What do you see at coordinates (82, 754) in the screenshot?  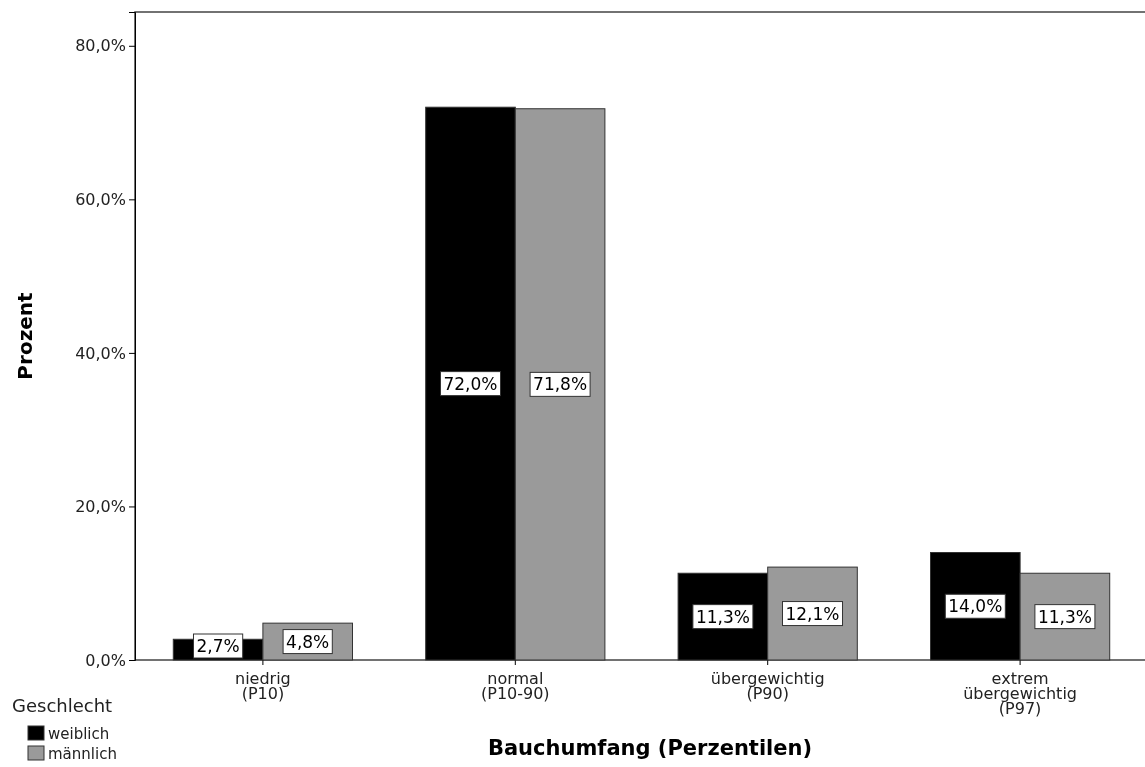 I see `legend-label: männlich` at bounding box center [82, 754].